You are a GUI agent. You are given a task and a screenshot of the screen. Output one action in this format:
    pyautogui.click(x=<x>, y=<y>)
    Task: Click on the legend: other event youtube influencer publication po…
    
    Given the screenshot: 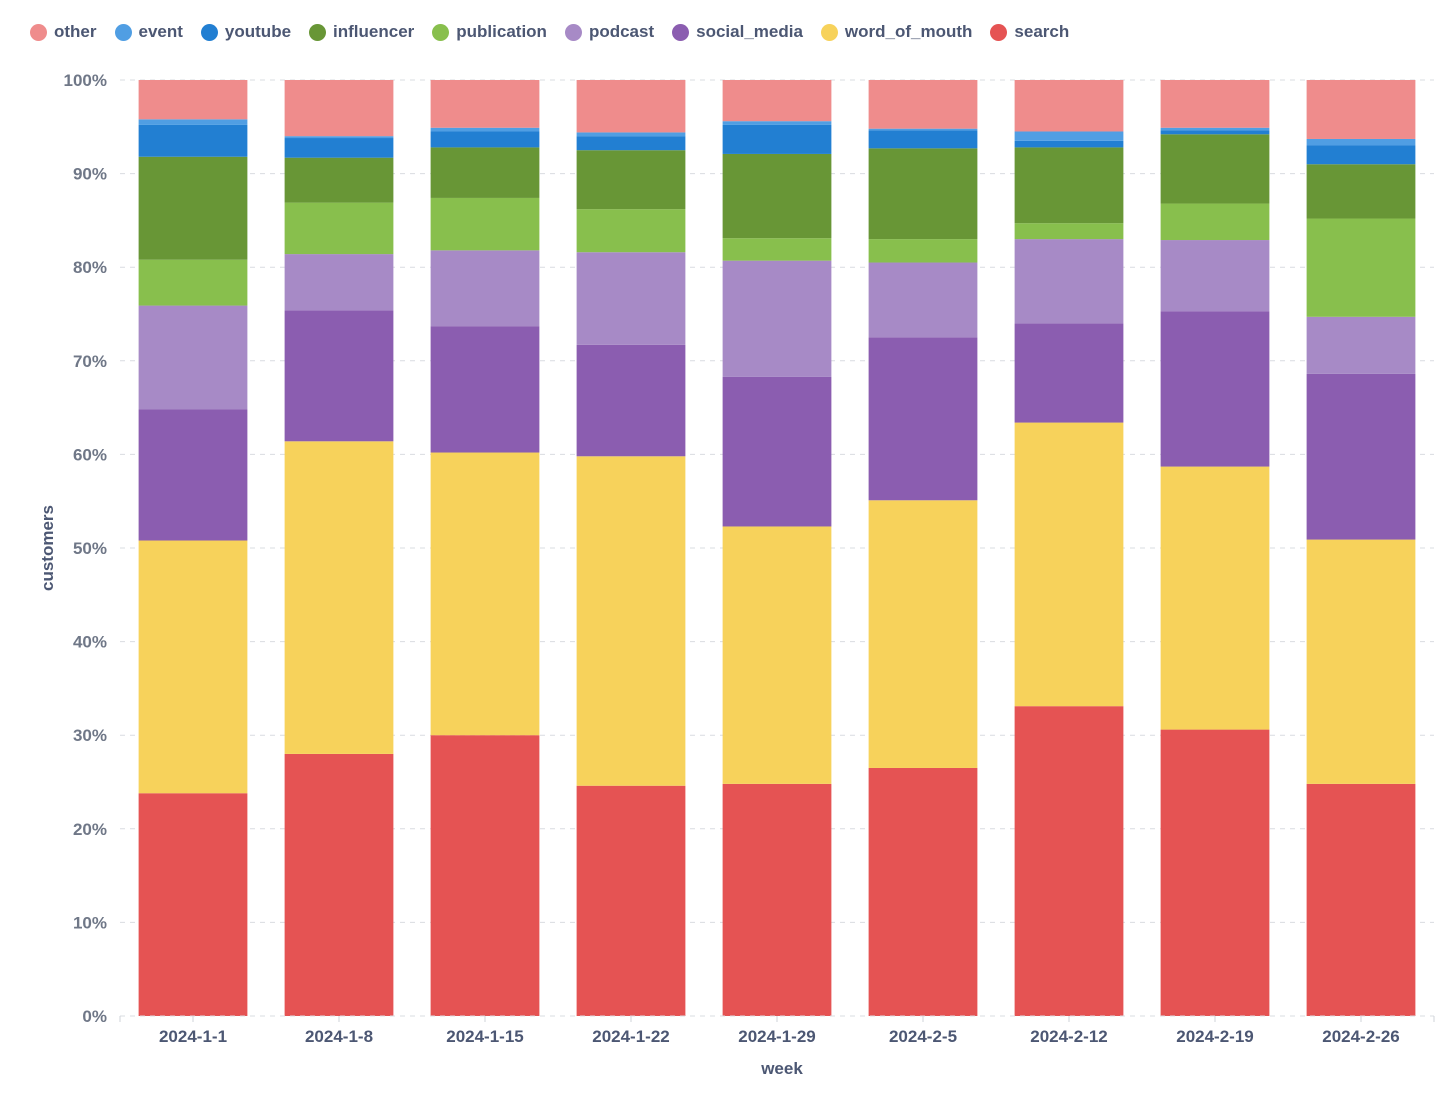 What is the action you would take?
    pyautogui.click(x=558, y=32)
    